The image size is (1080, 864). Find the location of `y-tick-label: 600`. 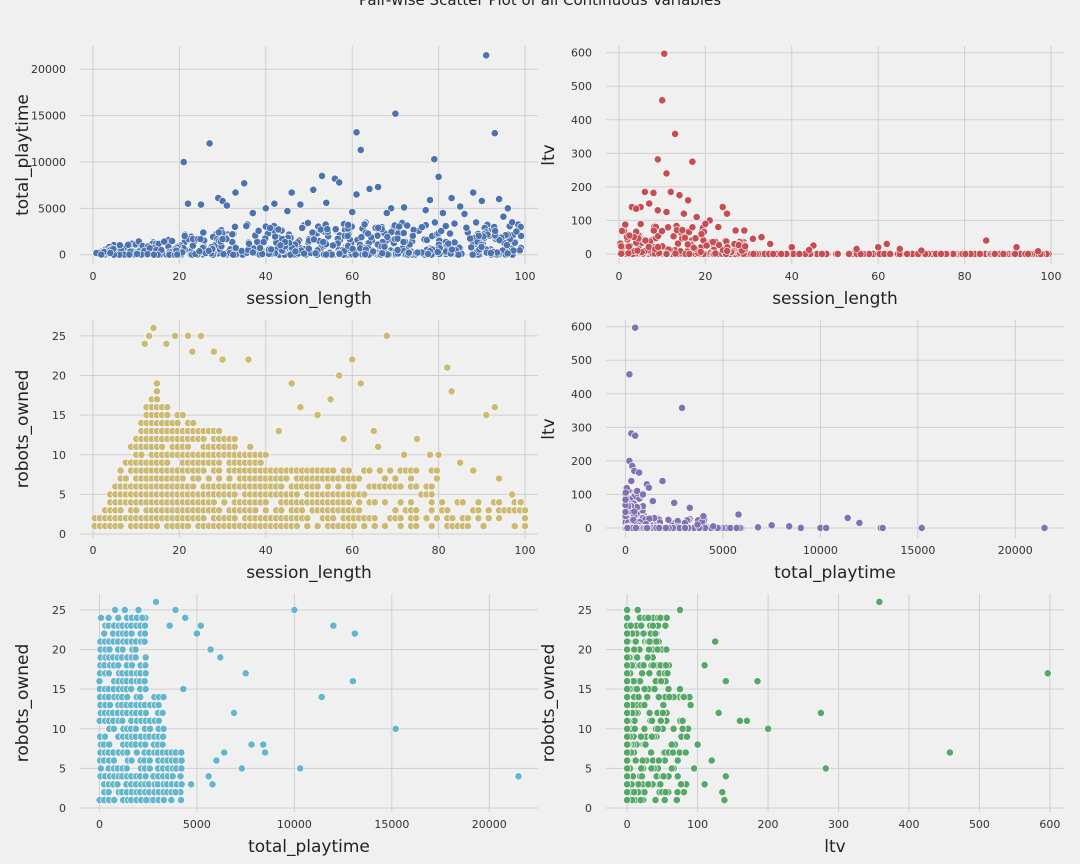

y-tick-label: 600 is located at coordinates (581, 53).